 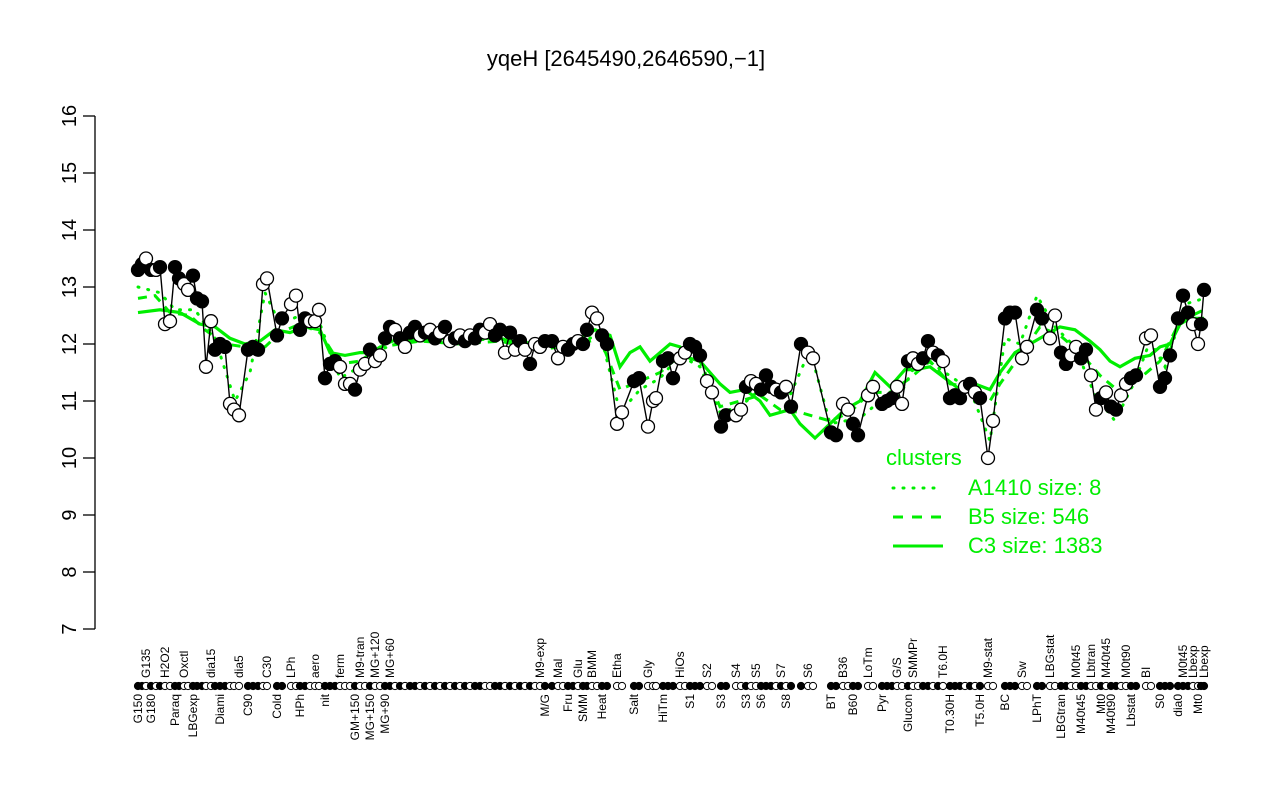 I want to click on y-tick-label: 13, so click(x=70, y=287).